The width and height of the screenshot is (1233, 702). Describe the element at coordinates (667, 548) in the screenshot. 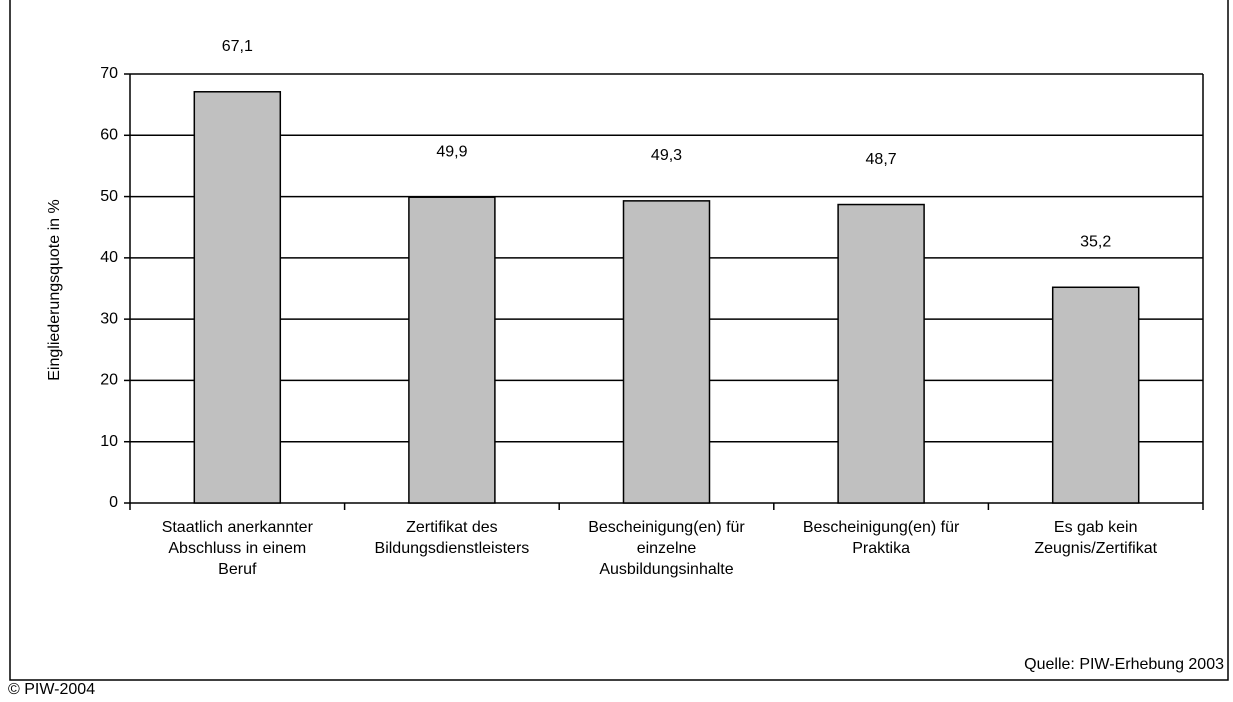

I see `x-tick-label: einzelne` at that location.